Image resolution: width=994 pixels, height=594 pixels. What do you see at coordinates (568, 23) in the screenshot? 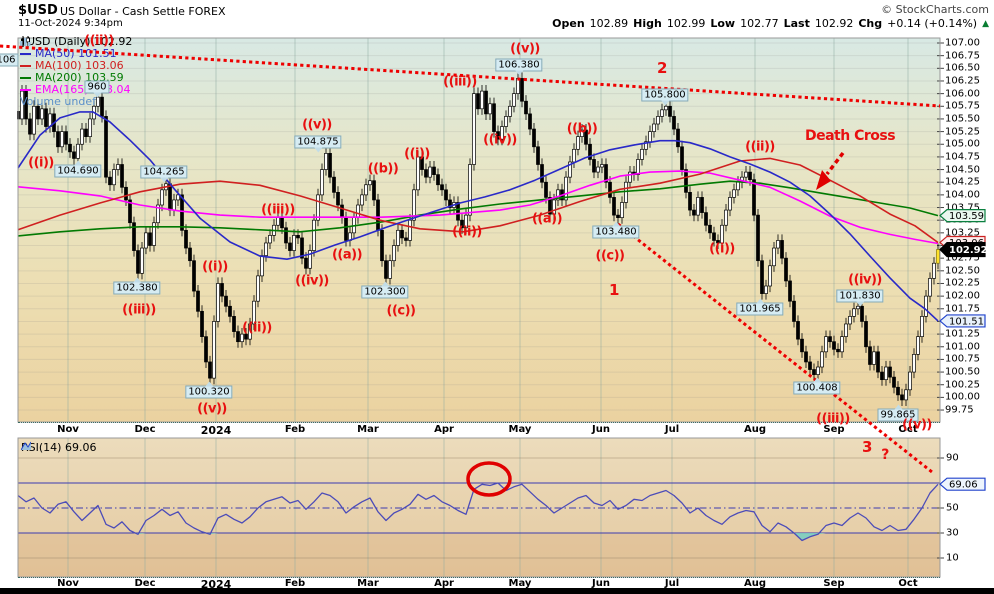
I see `open-label: Open` at bounding box center [568, 23].